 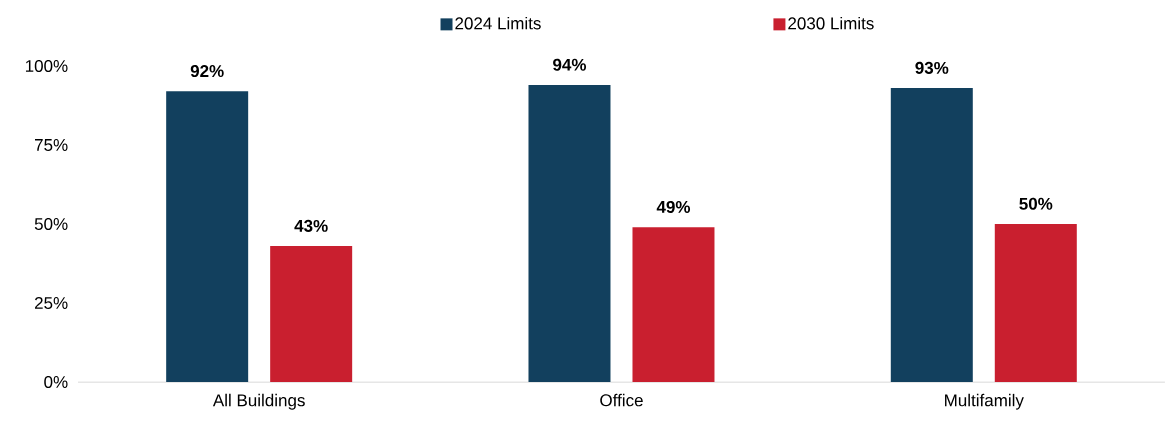 I want to click on y-tick-label: 50%, so click(x=51, y=224).